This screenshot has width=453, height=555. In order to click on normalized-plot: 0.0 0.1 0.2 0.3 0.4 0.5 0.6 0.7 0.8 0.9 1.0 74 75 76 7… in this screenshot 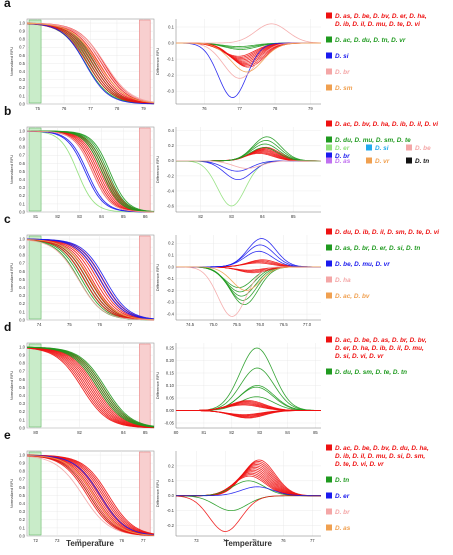, I will do `click(82, 280)`.